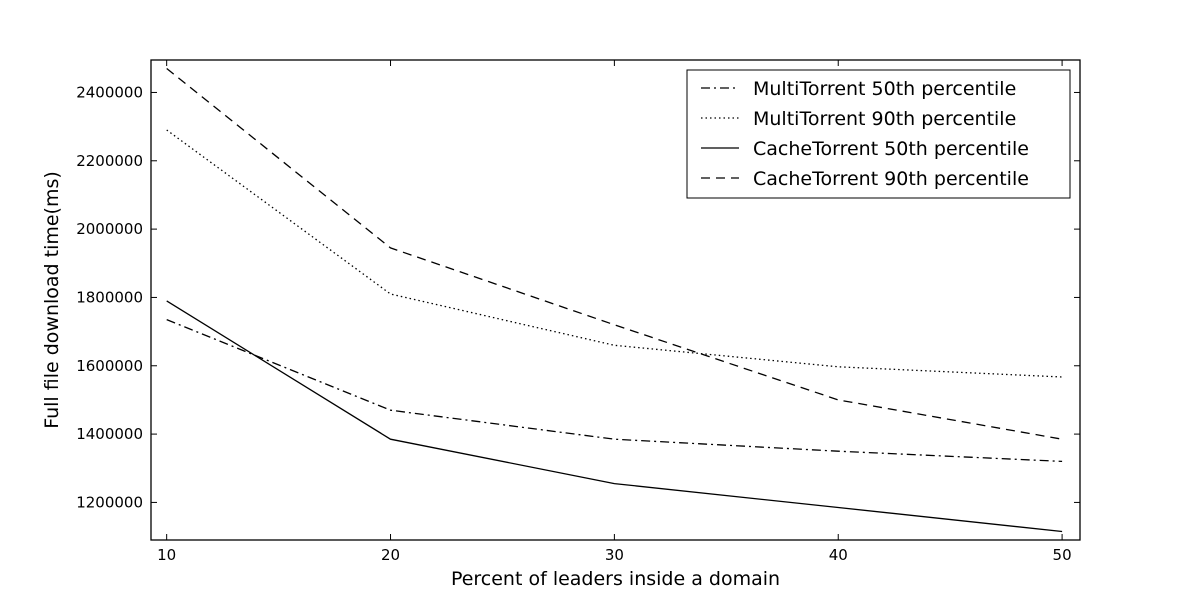 This screenshot has width=1200, height=600. I want to click on legend-label: MultiTorrent 50th percentile, so click(884, 89).